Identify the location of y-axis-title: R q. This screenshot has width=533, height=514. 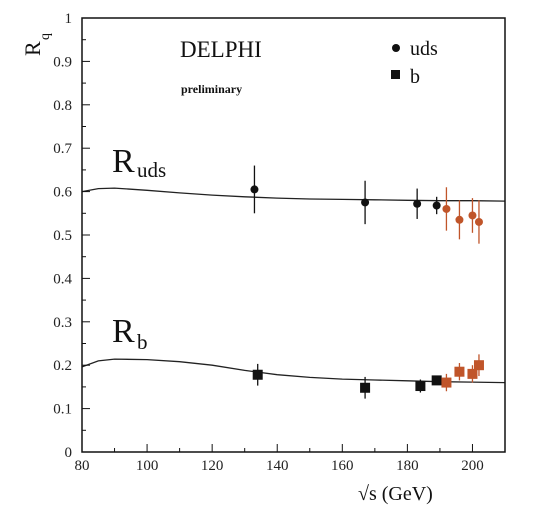
(36, 44).